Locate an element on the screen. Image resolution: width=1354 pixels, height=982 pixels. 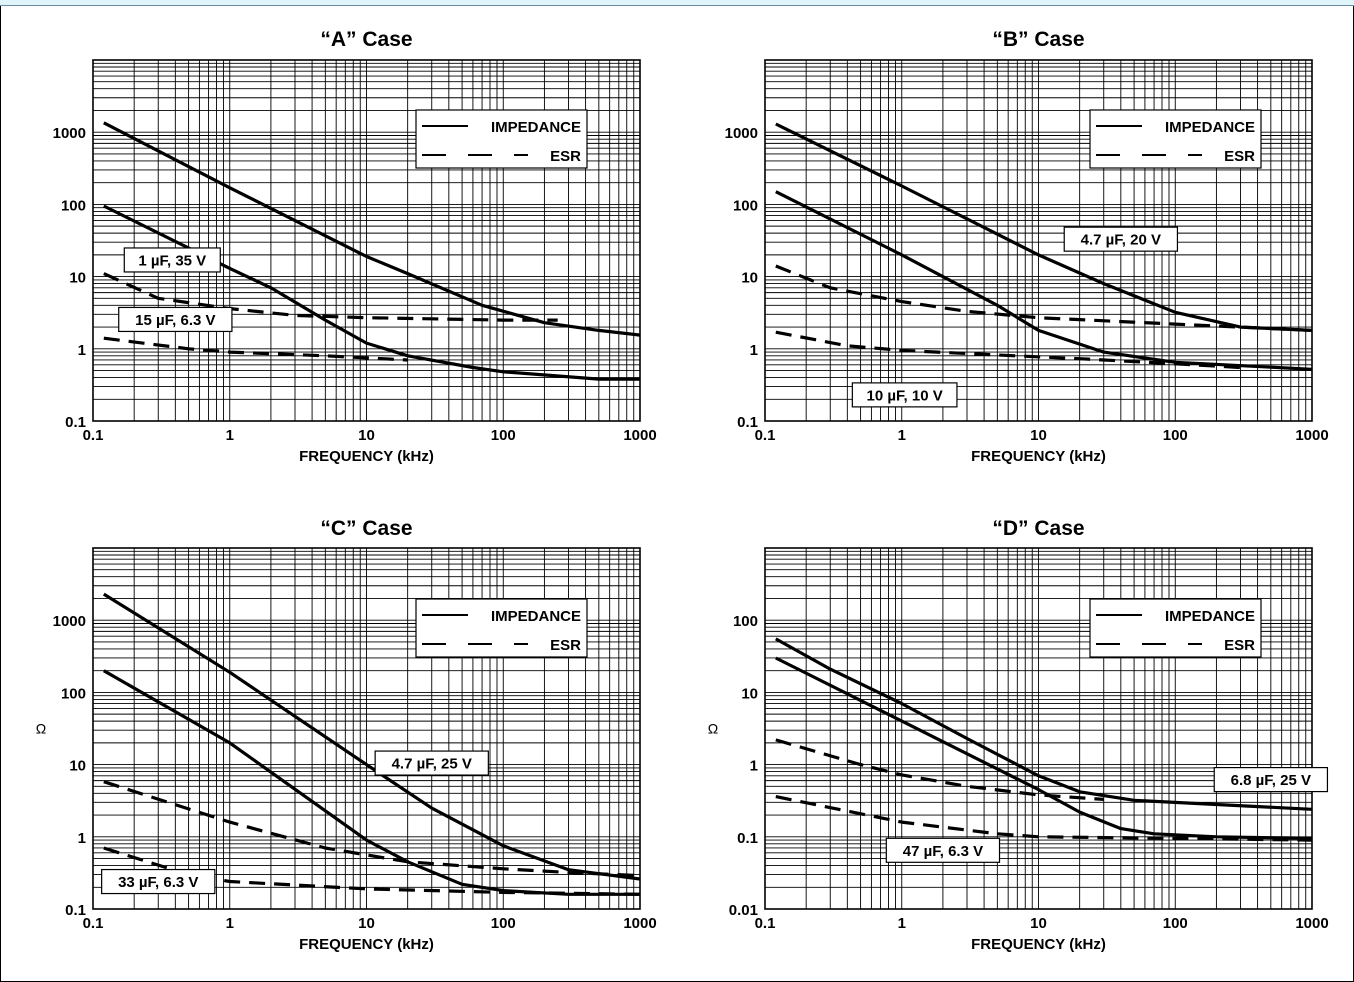
annotation-label: 4.7 µF, 20 V is located at coordinates (1121, 240).